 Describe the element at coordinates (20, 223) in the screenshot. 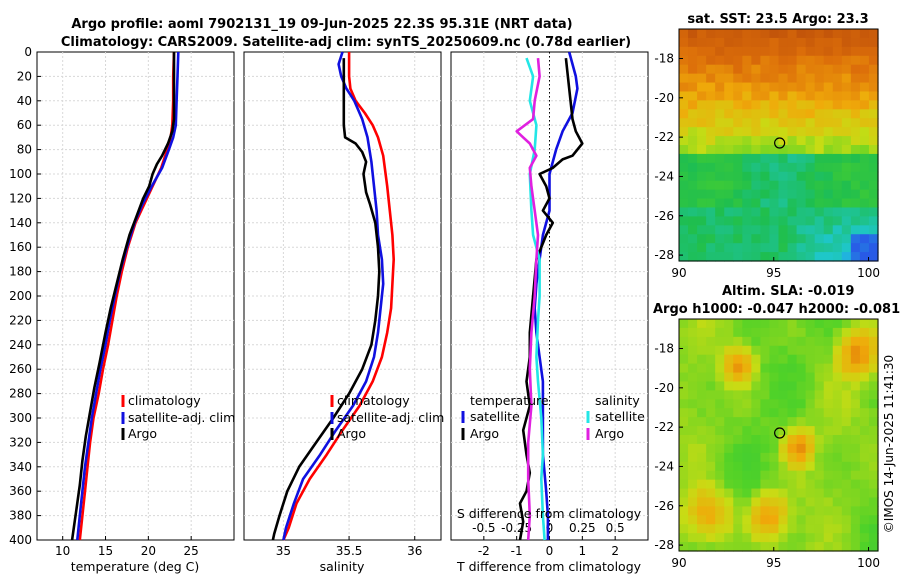

I see `y-tick-label: 140` at that location.